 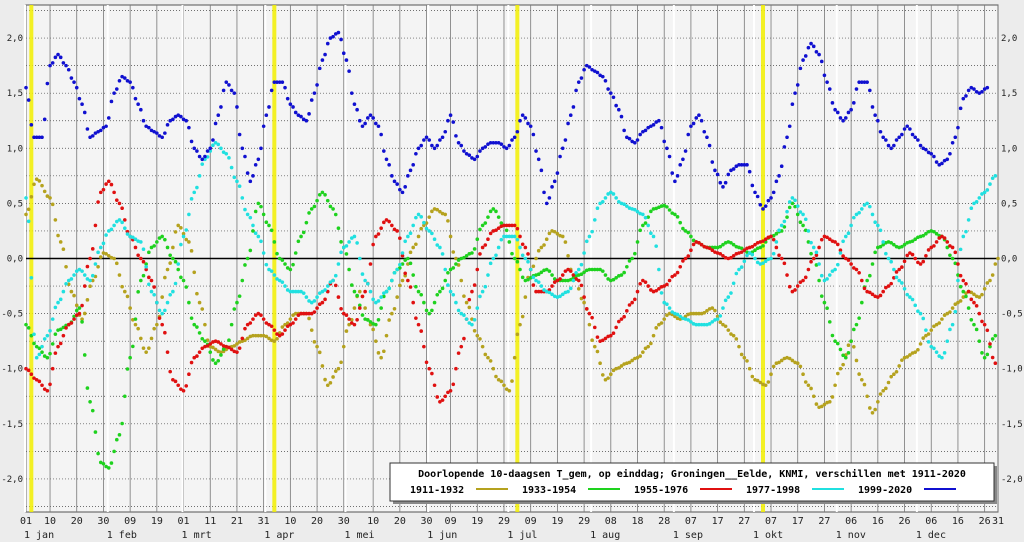 I want to click on x-day-label: 31, so click(x=998, y=521).